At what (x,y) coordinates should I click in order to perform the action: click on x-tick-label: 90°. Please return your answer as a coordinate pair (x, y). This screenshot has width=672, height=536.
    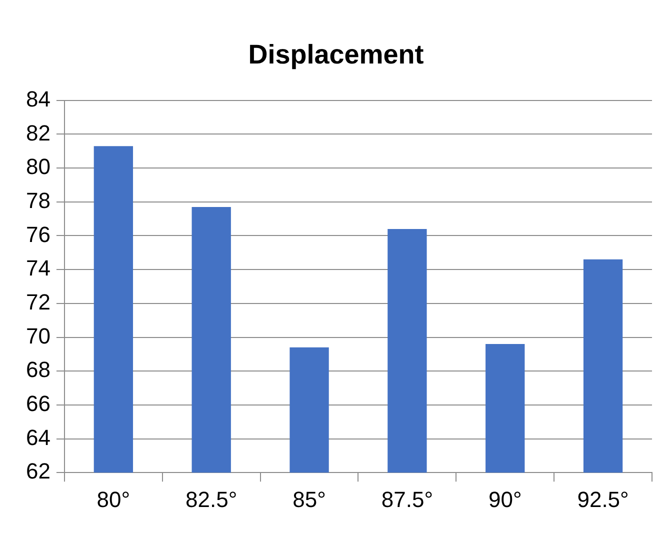
    Looking at the image, I should click on (505, 499).